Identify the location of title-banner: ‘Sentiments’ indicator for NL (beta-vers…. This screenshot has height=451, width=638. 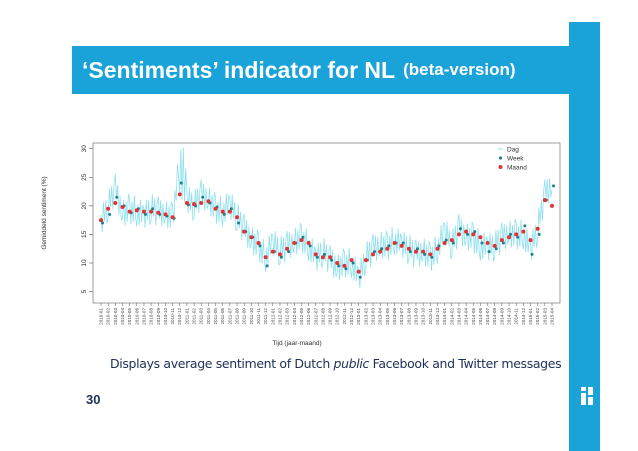
(329, 70).